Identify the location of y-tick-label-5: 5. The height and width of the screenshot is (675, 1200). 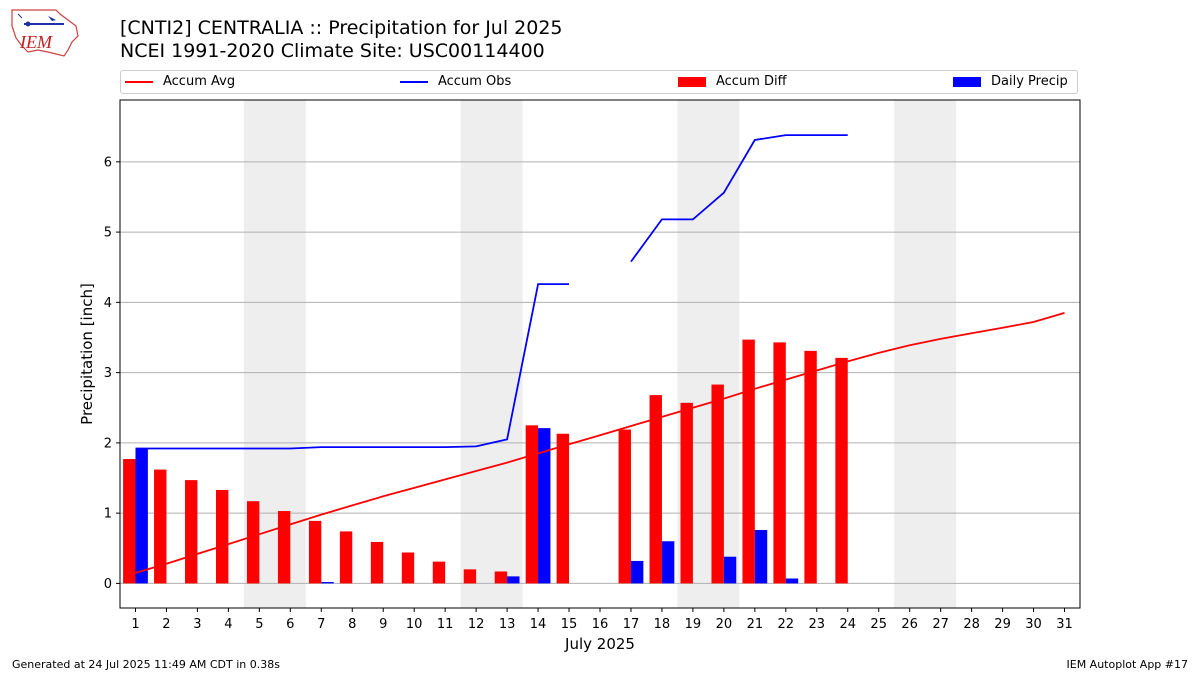
(108, 233).